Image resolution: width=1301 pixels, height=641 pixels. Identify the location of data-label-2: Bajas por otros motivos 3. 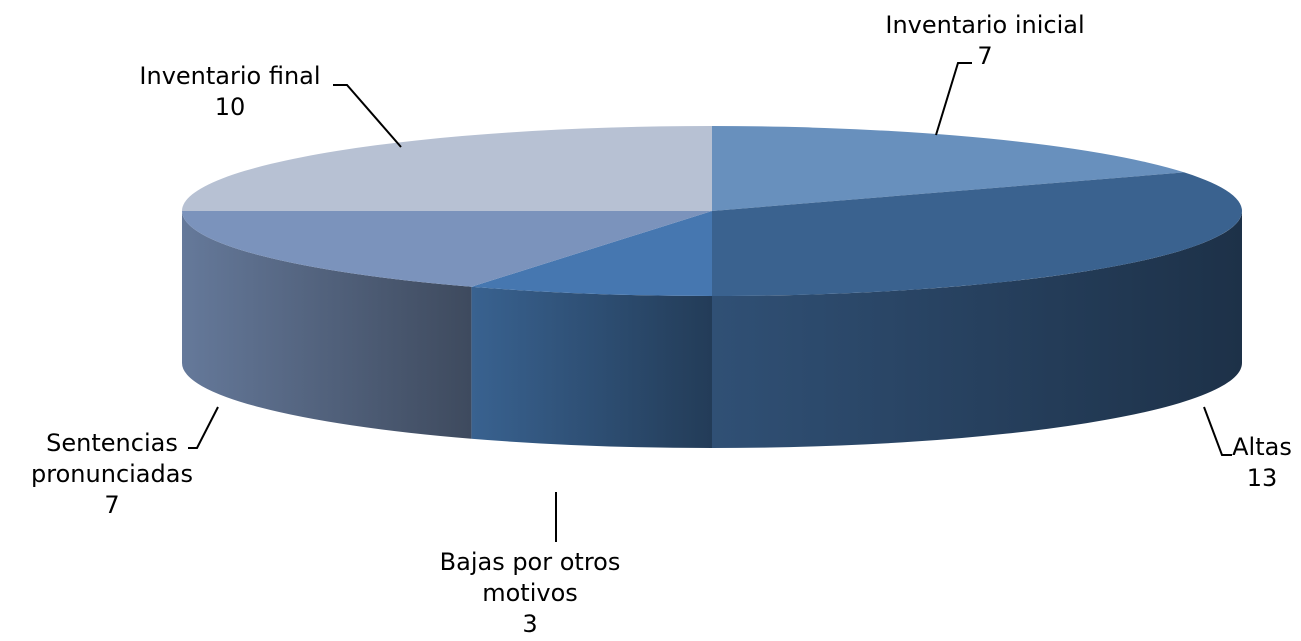
(530, 593).